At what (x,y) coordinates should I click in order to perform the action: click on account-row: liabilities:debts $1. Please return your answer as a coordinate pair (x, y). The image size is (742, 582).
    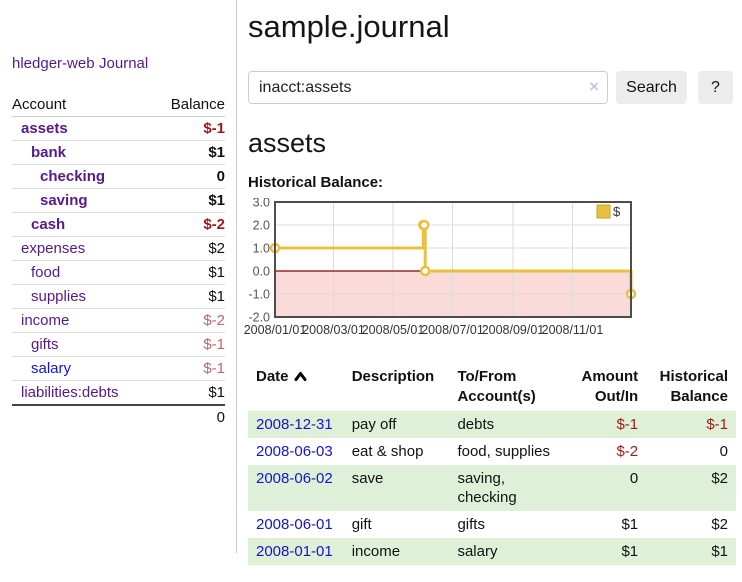
    Looking at the image, I should click on (118, 393).